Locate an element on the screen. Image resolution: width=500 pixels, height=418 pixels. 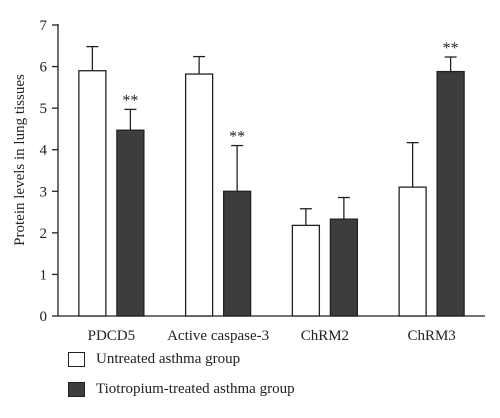
y-tick-label: 4 is located at coordinates (44, 151).